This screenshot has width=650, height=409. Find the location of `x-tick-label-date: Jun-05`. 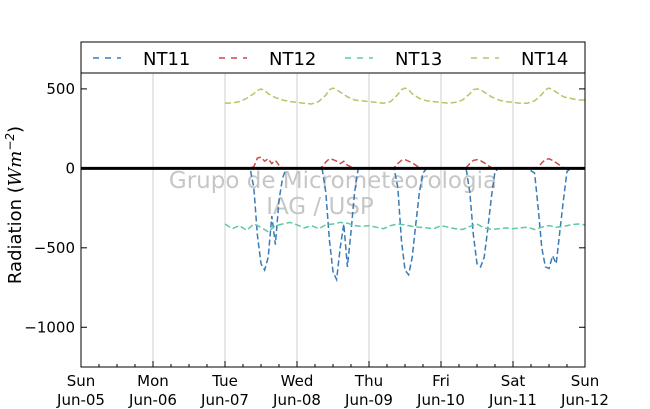

x-tick-label-date: Jun-05 is located at coordinates (80, 400).